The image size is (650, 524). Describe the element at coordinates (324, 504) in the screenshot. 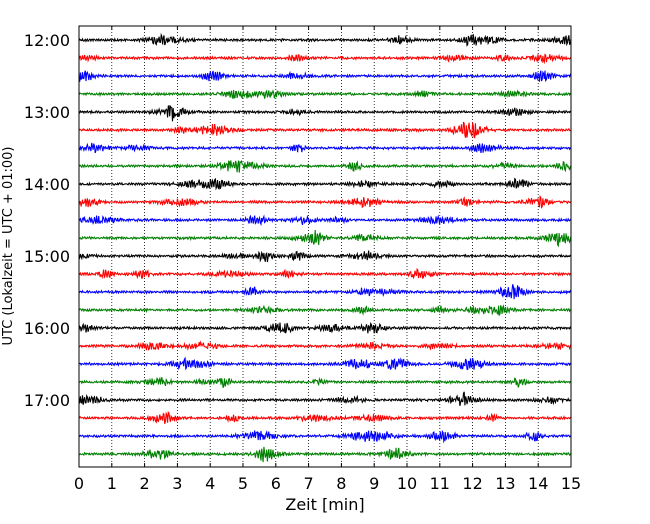

I see `x-axis-label: Zeit [min]` at that location.